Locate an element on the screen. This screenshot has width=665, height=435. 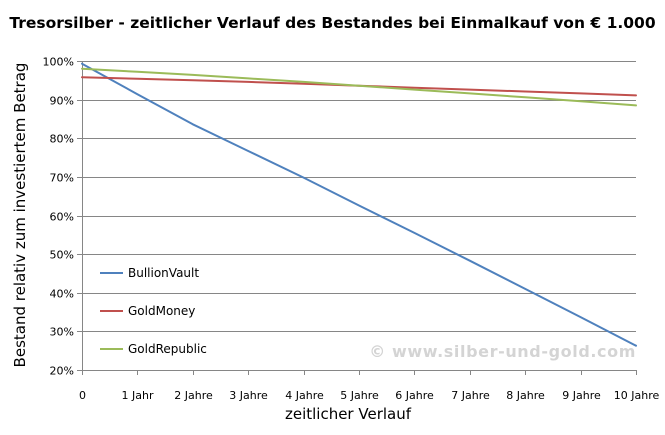
y-tick-labels: 20% 30% 40% 50% 60% 70% 80% 90% 100% is located at coordinates (58, 217).